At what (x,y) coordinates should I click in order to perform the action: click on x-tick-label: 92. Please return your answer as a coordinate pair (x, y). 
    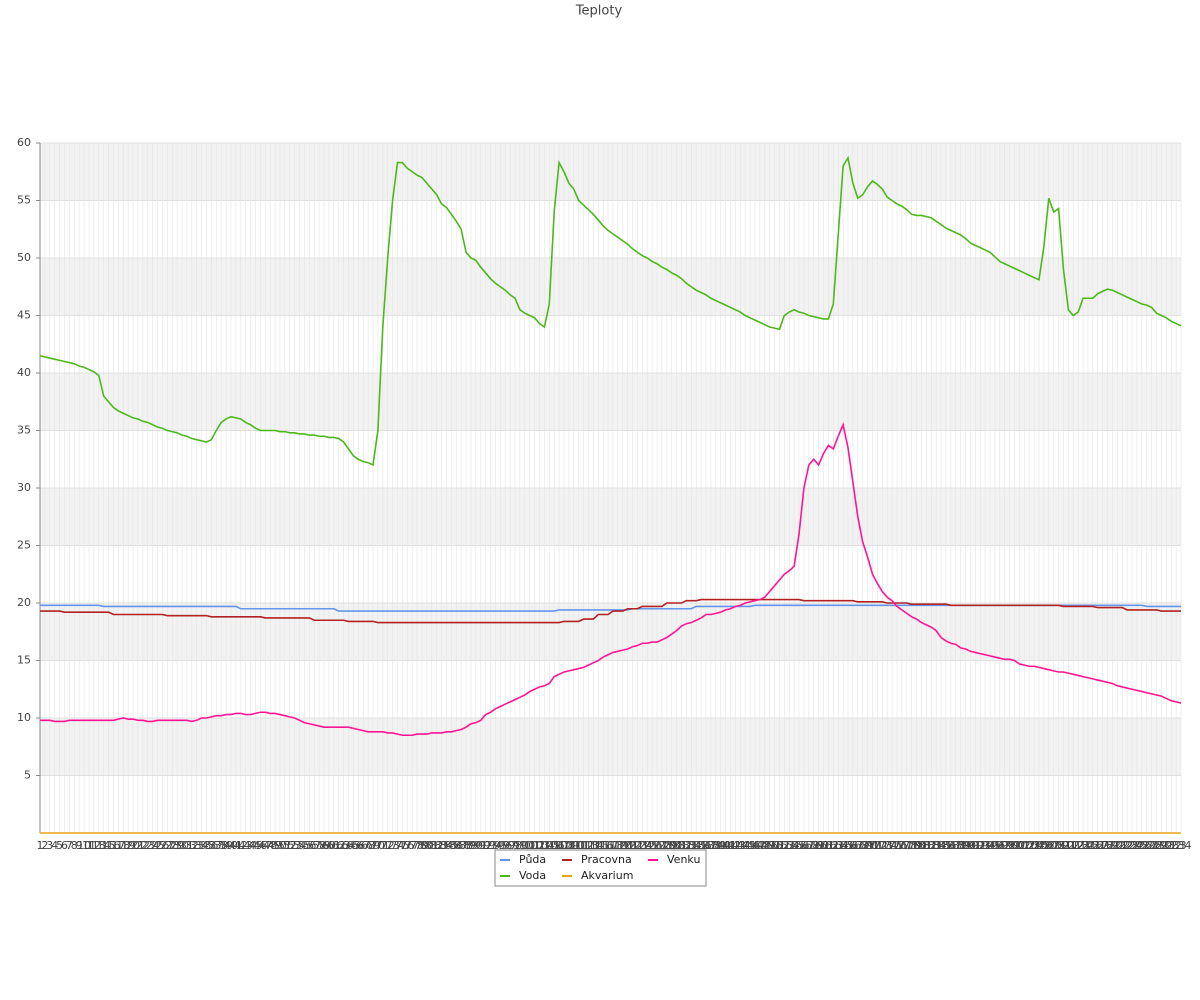
    Looking at the image, I should click on (486, 845).